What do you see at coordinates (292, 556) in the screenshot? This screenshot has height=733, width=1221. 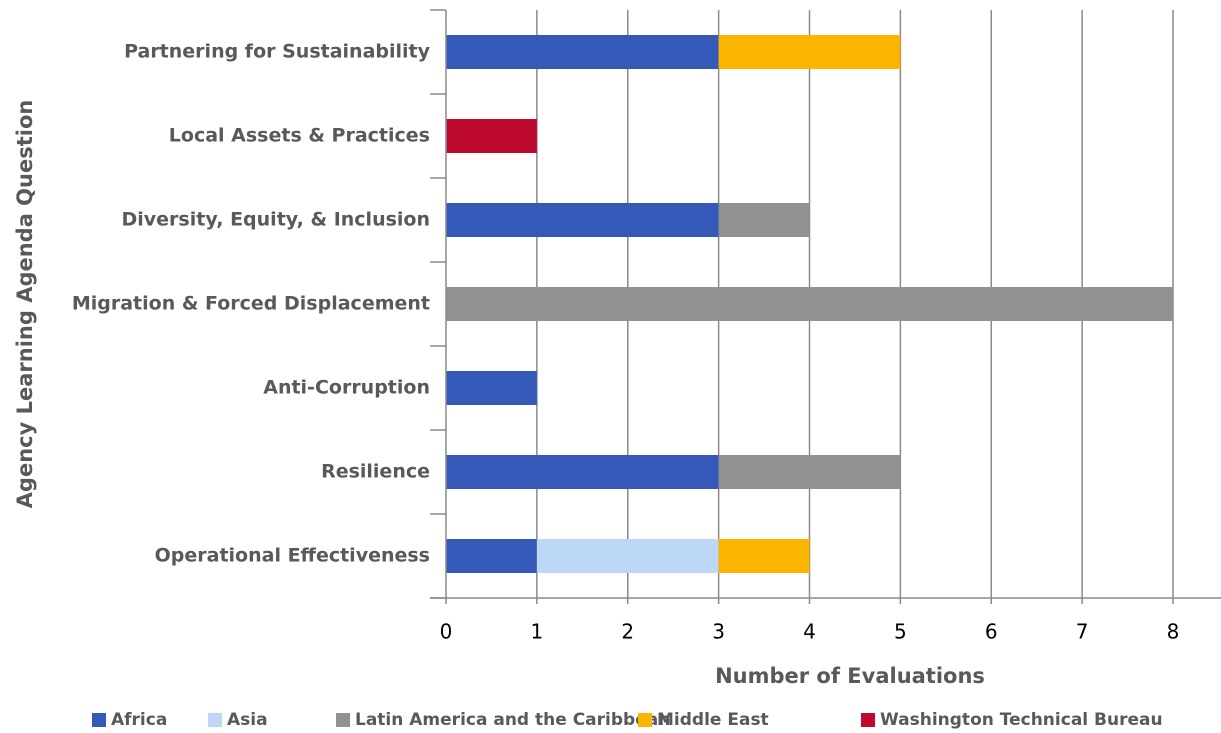 I see `y-tick-label: Operational Effectiveness` at bounding box center [292, 556].